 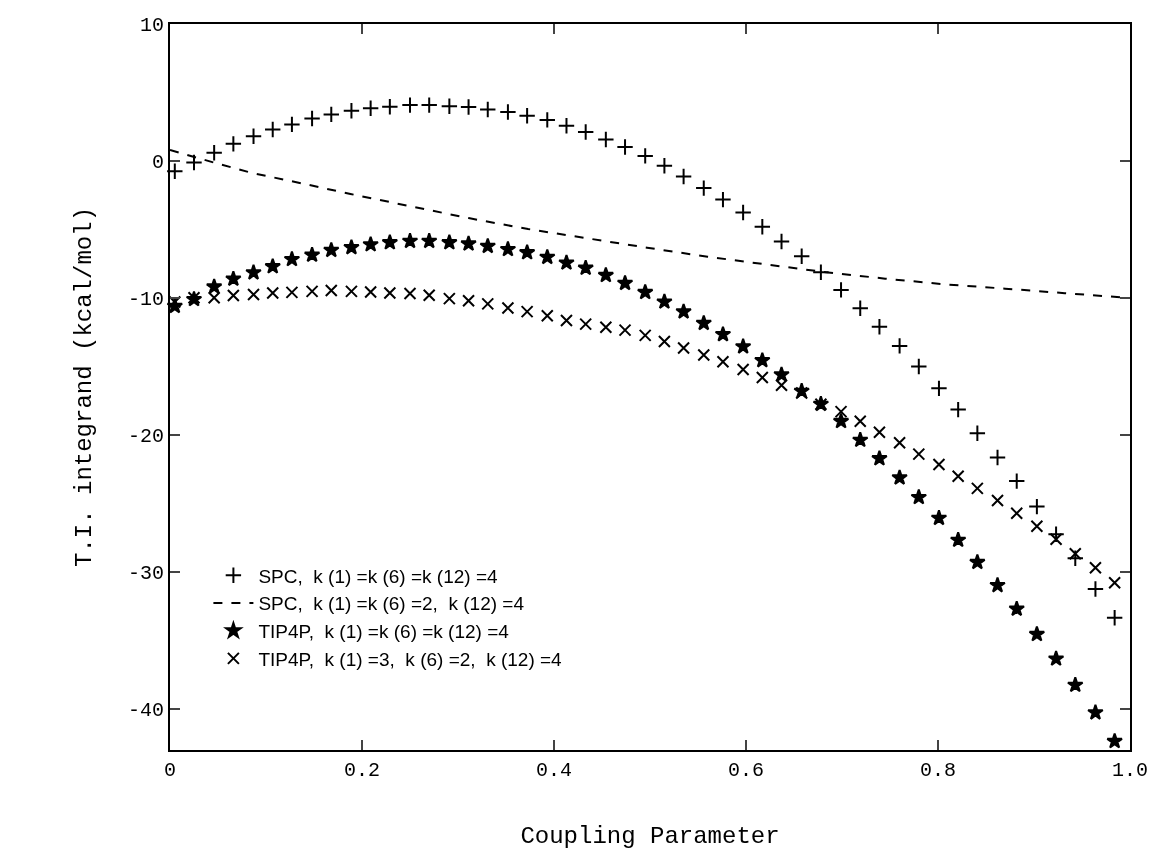 I want to click on y-tick-label: -10, so click(x=145, y=299).